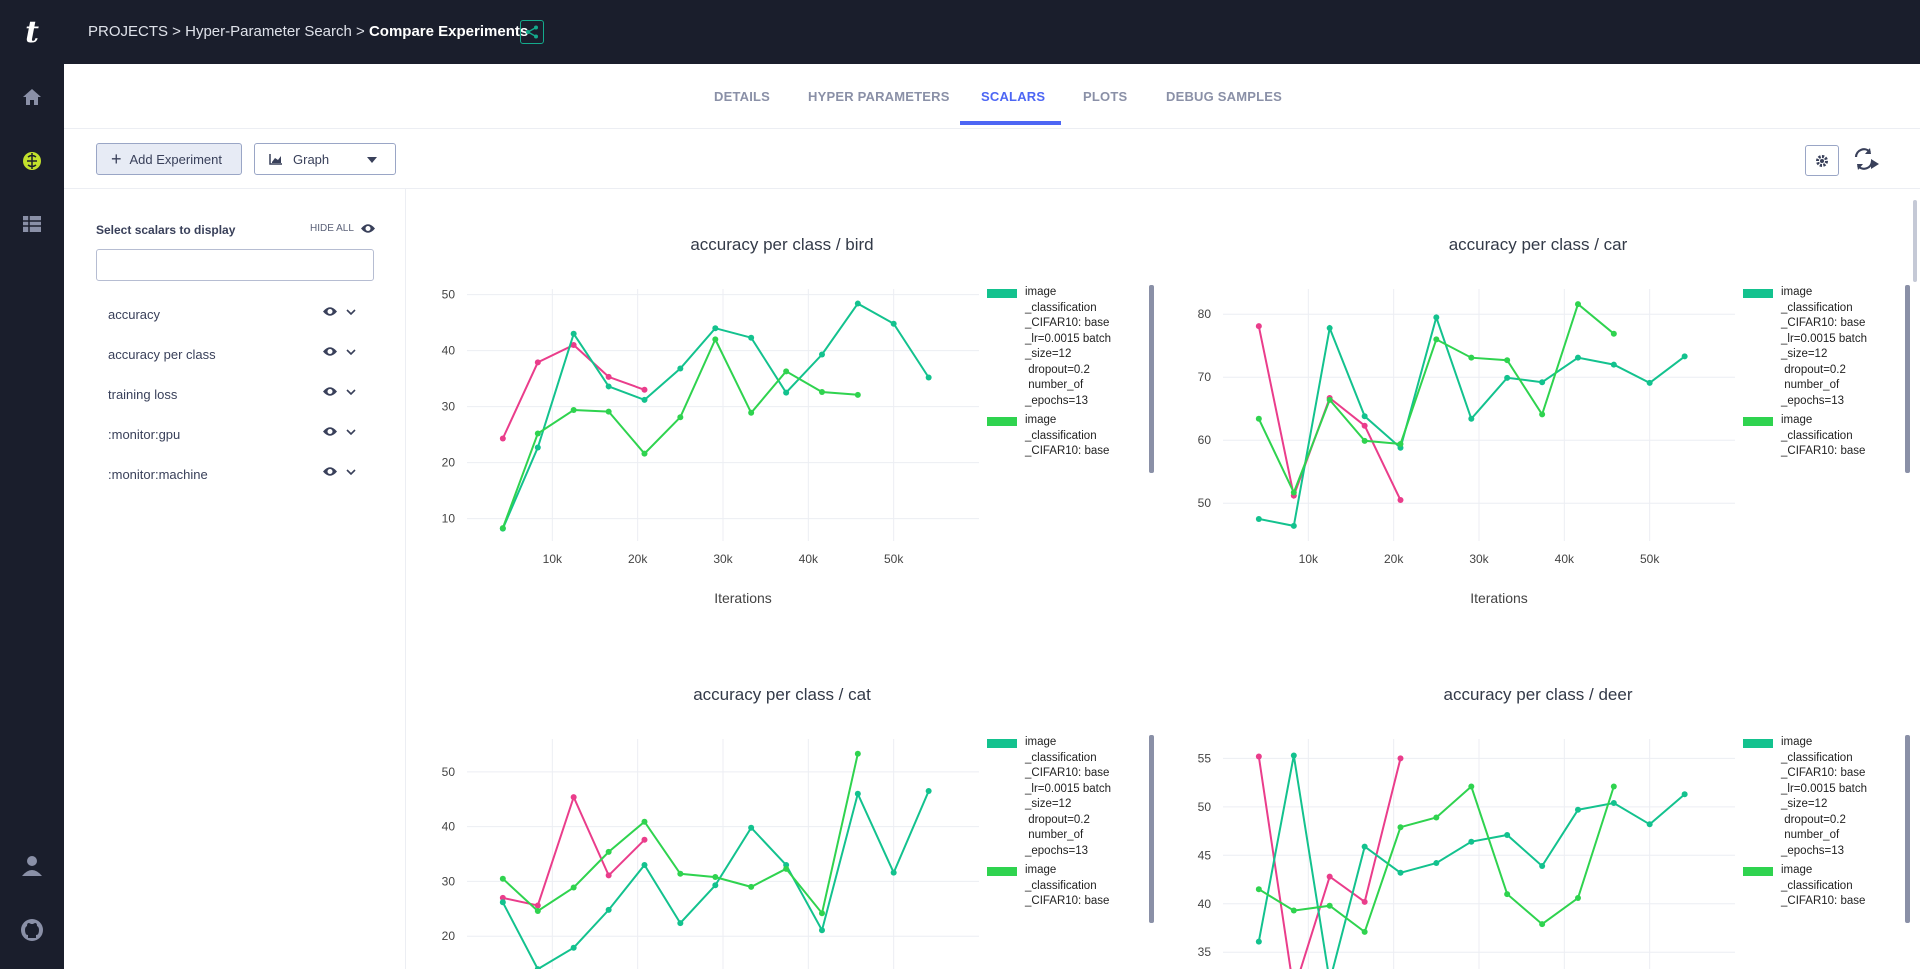 Image resolution: width=1920 pixels, height=969 pixels. I want to click on chart-plot: 10k 20k 30k 40k 50k 10 20 30 40 50 Iterations, so click(697, 409).